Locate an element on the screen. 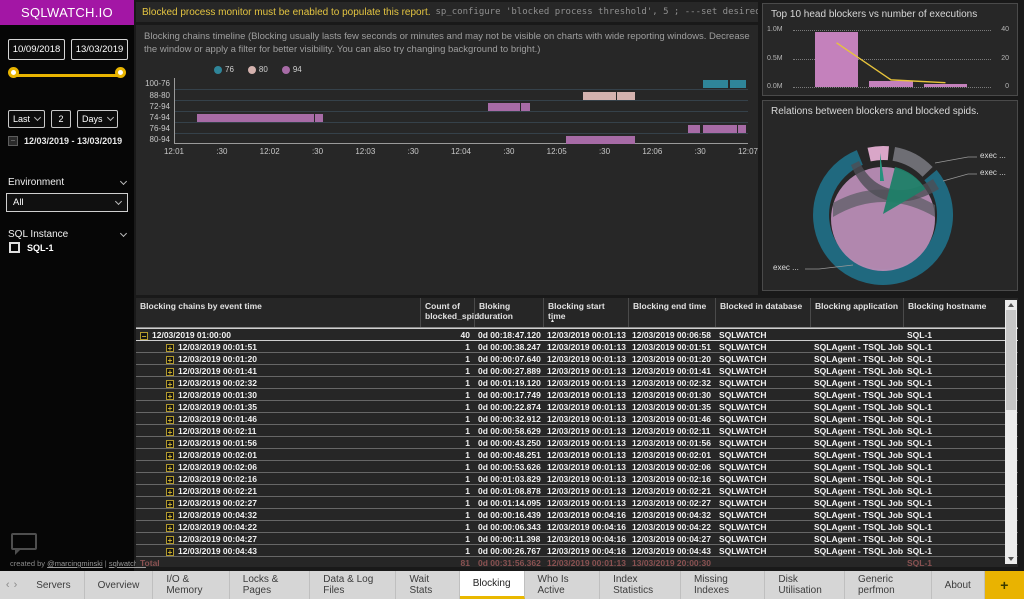  tab-about: About is located at coordinates (958, 585).